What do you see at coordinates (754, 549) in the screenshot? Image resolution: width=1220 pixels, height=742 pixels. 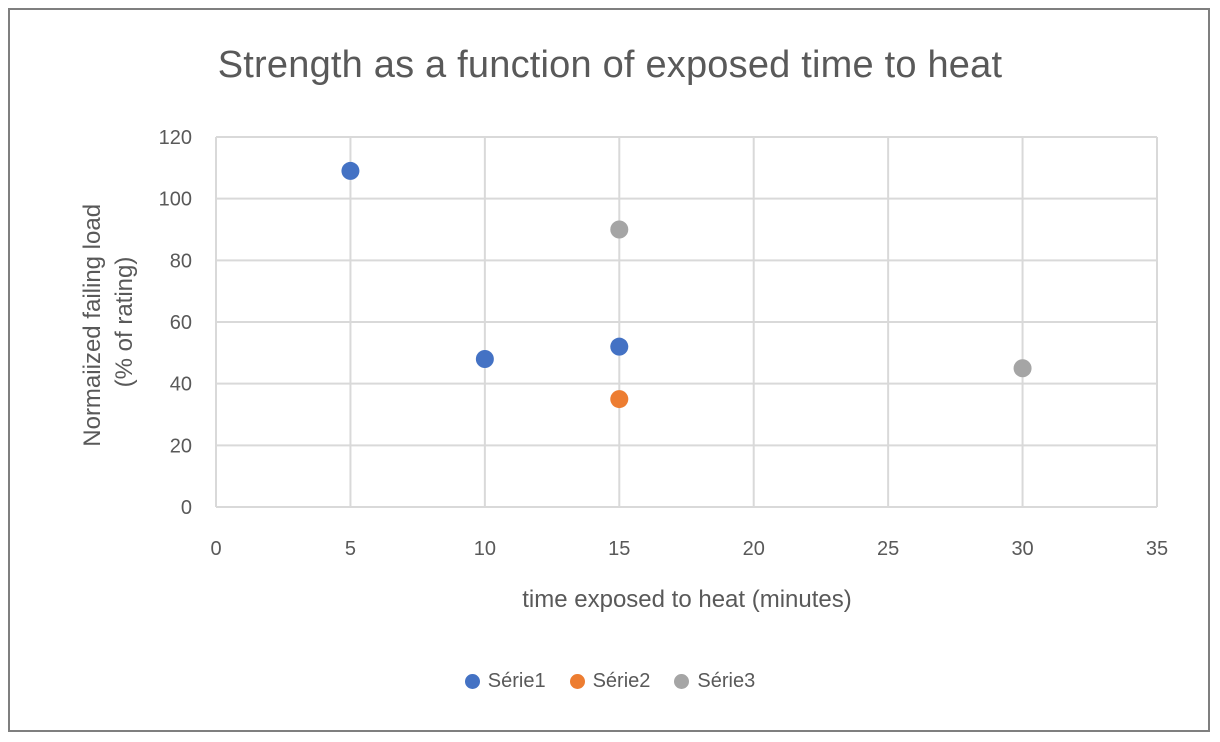 I see `x-tick-label: 20` at bounding box center [754, 549].